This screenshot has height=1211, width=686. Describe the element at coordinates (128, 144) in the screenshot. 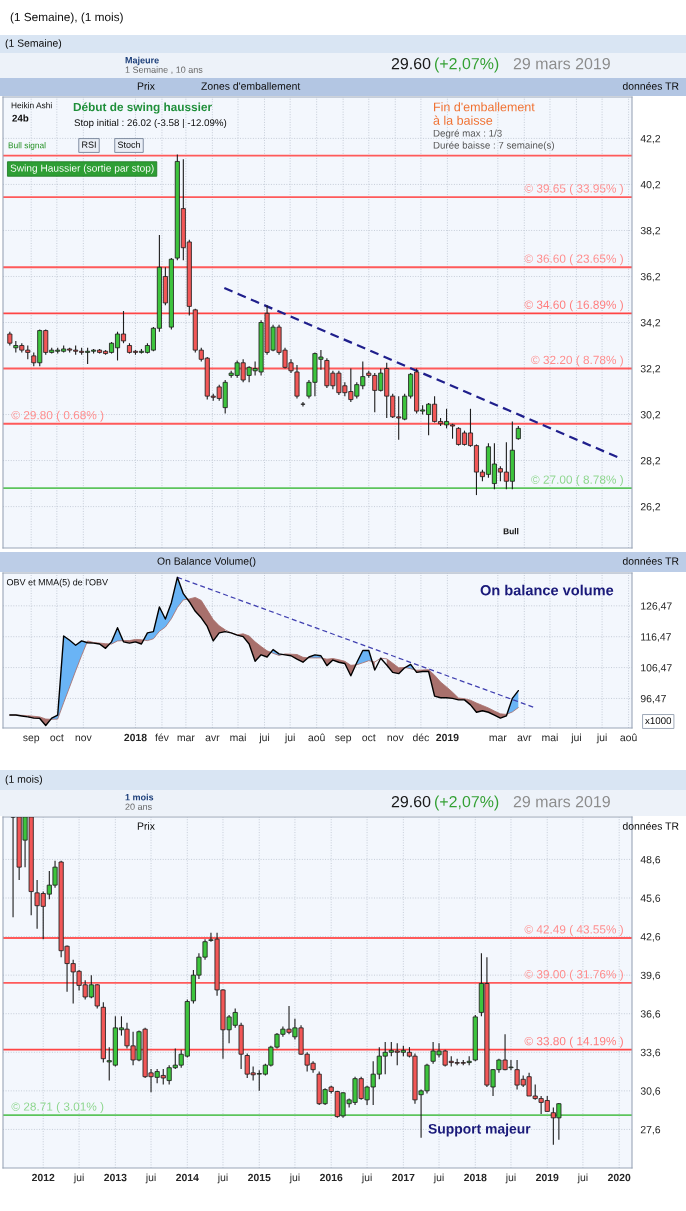

I see `annotation: Stoch` at that location.